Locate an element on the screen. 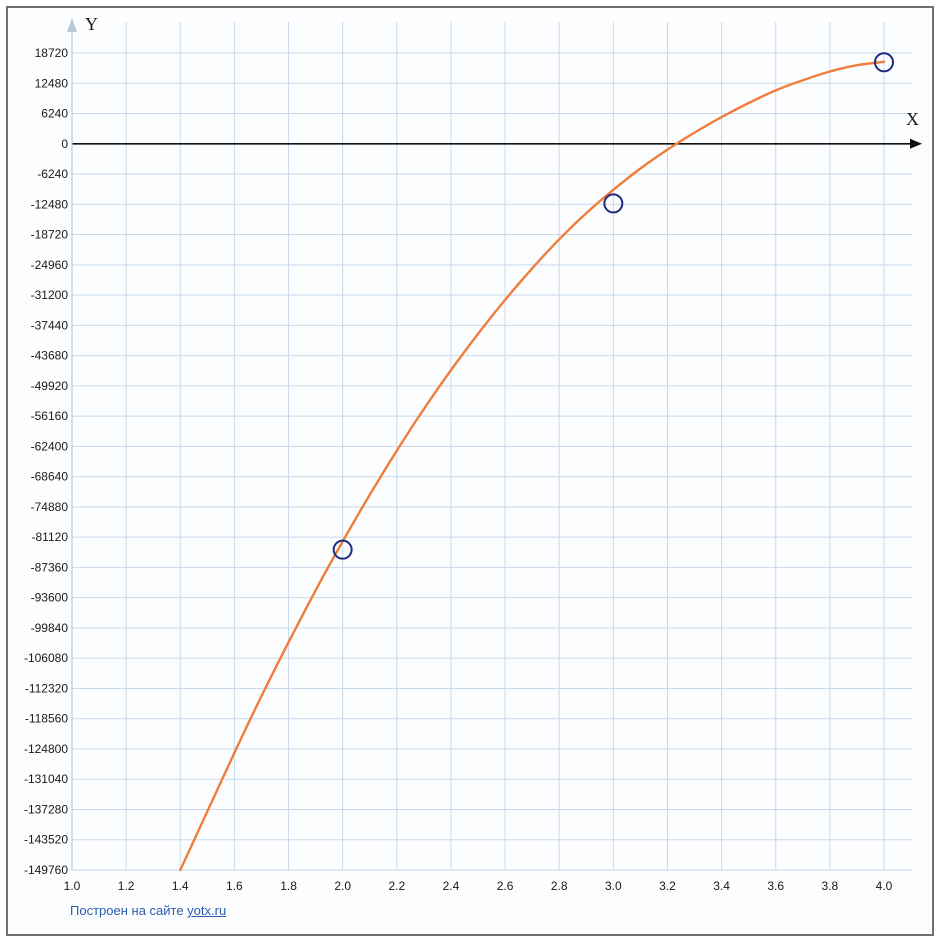  credit-text: Построен на сайте is located at coordinates (129, 910).